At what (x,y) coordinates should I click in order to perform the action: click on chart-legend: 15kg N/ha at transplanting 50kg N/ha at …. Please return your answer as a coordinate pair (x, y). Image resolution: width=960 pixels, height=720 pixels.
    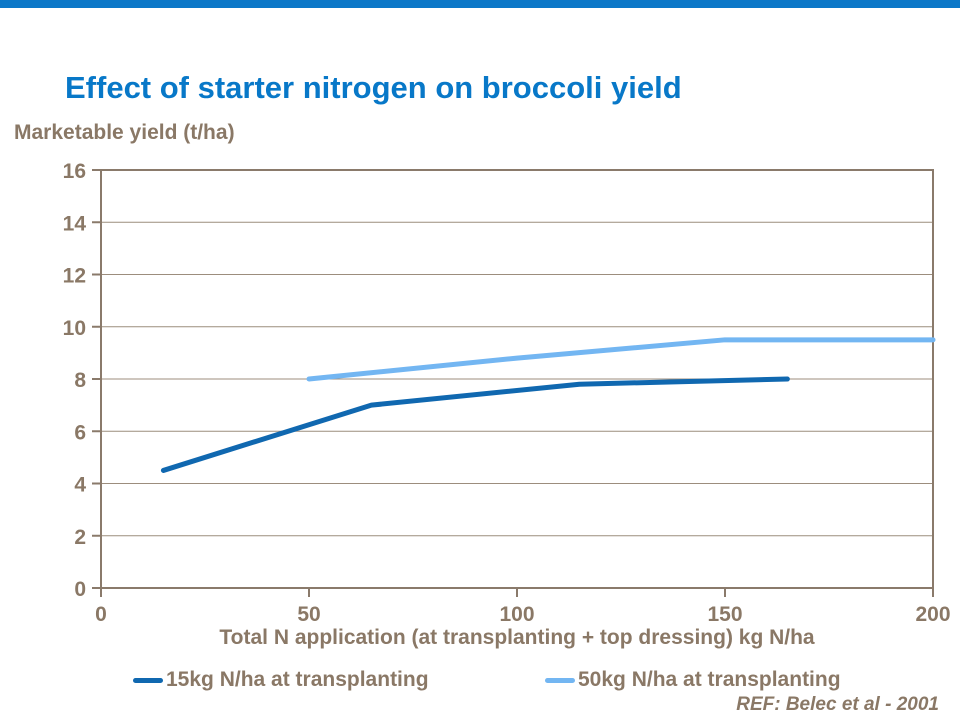
    Looking at the image, I should click on (480, 681).